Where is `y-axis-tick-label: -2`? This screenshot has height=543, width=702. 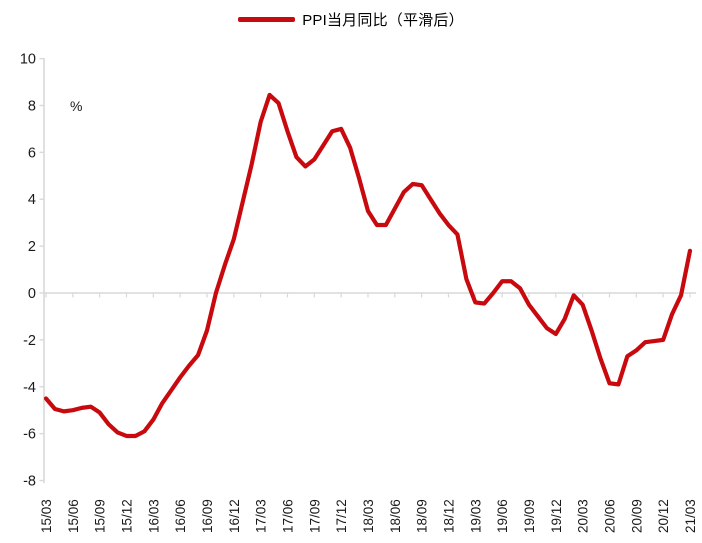
y-axis-tick-label: -2 is located at coordinates (29, 341).